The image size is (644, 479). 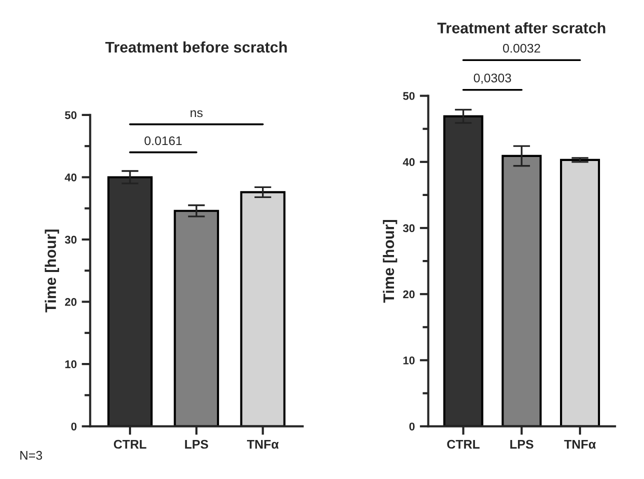 I want to click on text: 0.0032, so click(x=521, y=48).